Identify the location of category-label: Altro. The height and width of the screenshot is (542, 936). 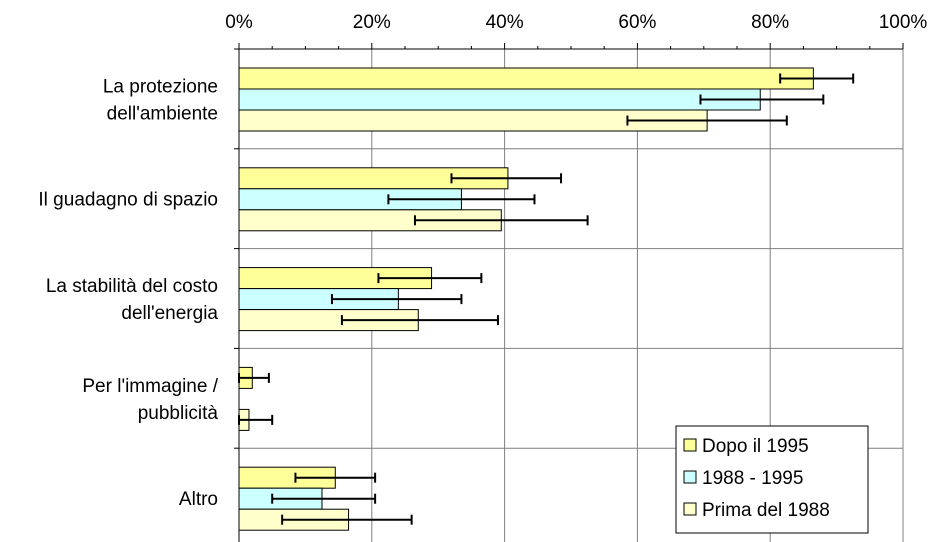
(198, 499).